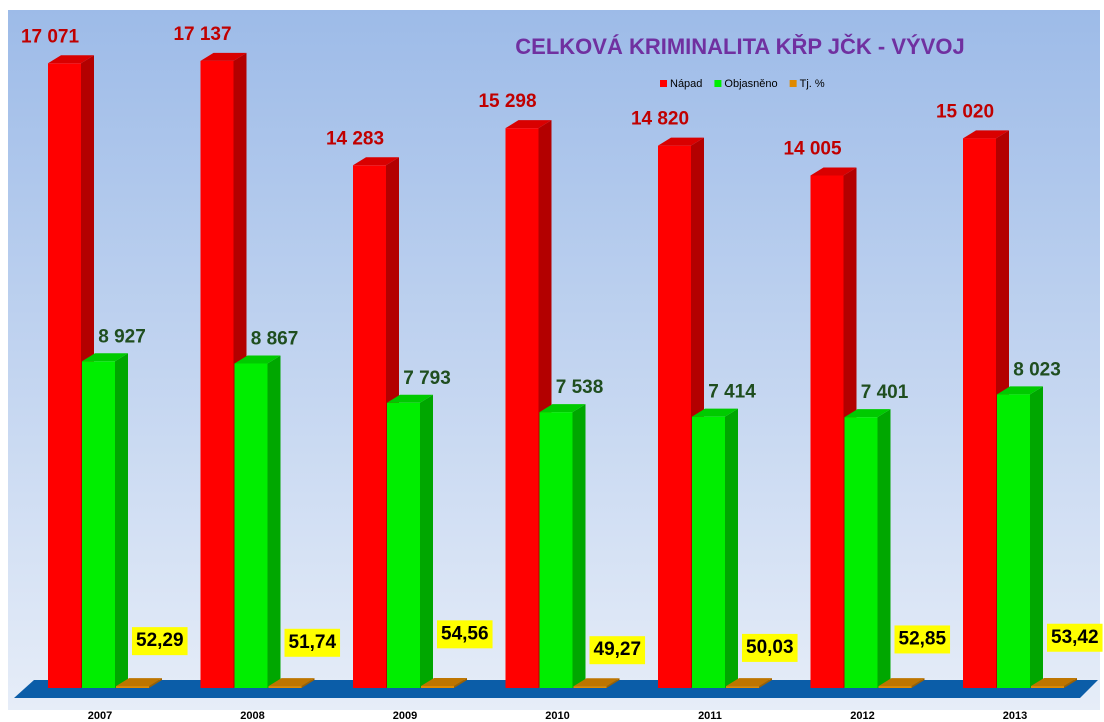 This screenshot has height=722, width=1104. I want to click on data-label: 8 023, so click(1037, 369).